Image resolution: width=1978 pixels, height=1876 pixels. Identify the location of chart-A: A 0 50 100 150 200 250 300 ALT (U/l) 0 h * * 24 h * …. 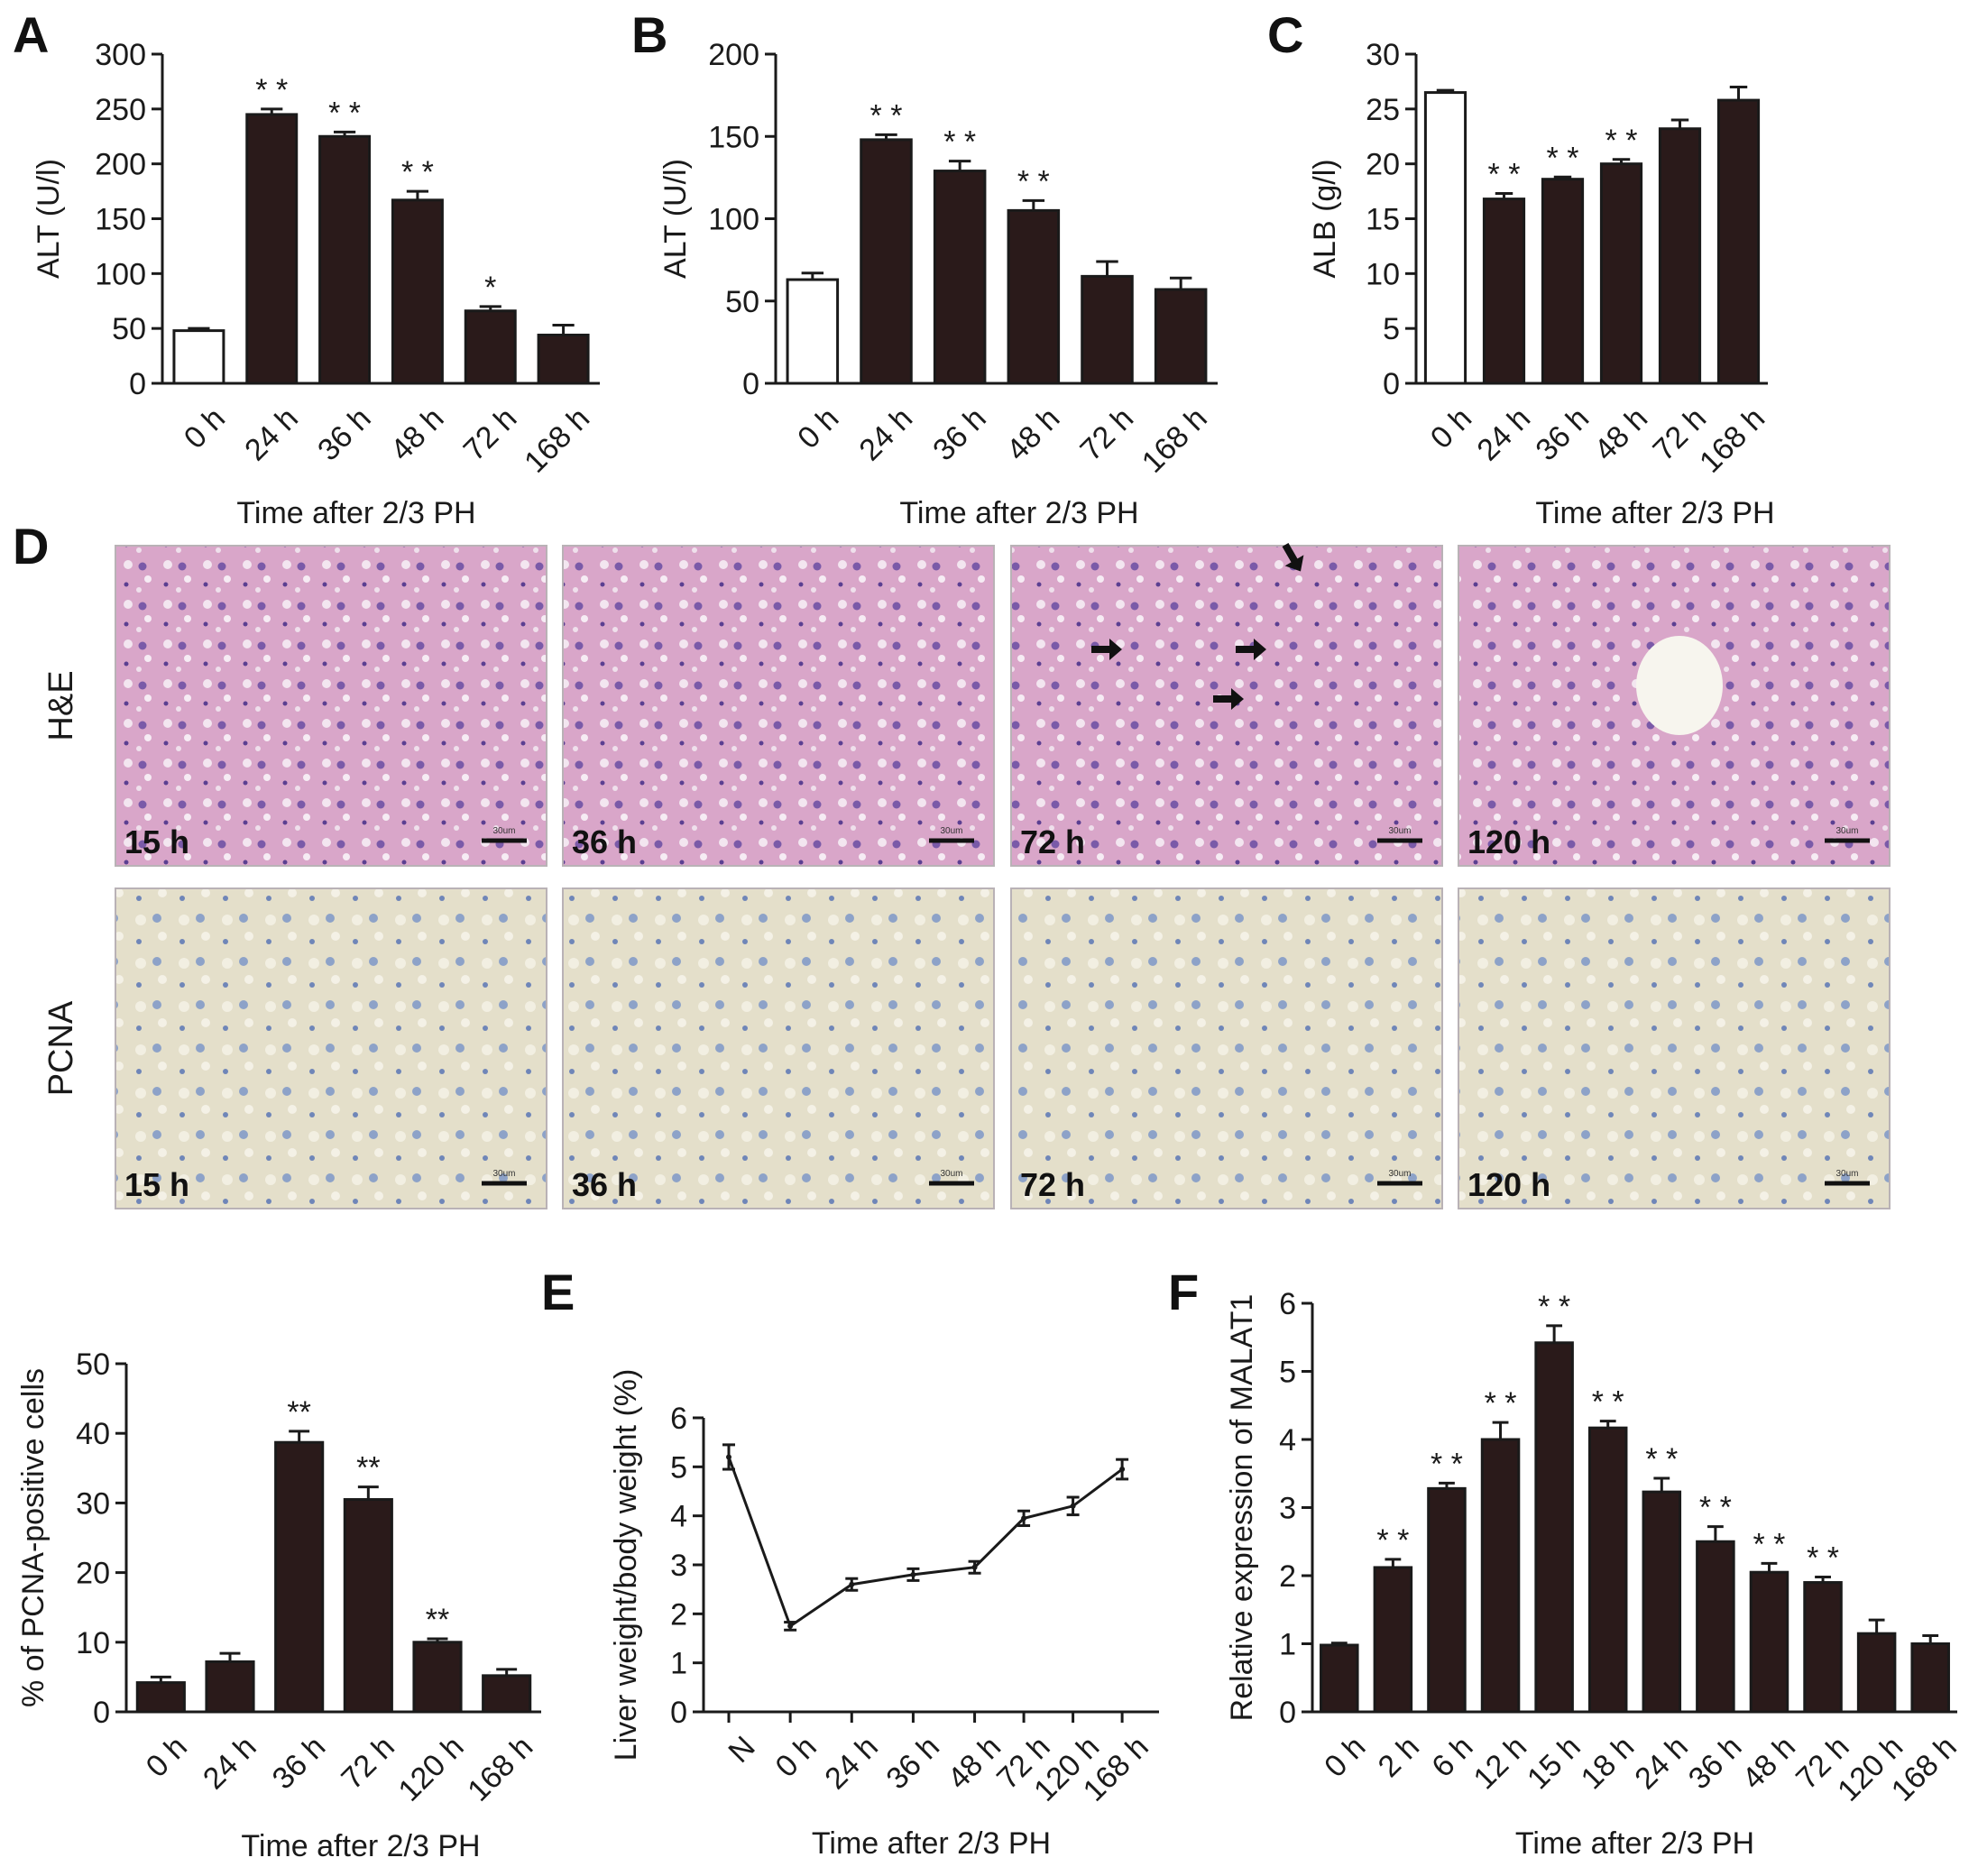
(306, 243).